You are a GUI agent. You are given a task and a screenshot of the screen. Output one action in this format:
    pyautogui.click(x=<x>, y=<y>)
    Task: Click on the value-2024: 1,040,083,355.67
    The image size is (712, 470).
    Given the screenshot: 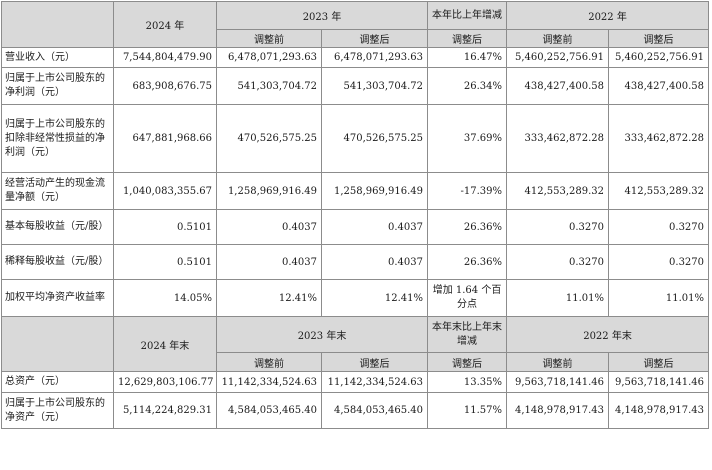 What is the action you would take?
    pyautogui.click(x=165, y=191)
    